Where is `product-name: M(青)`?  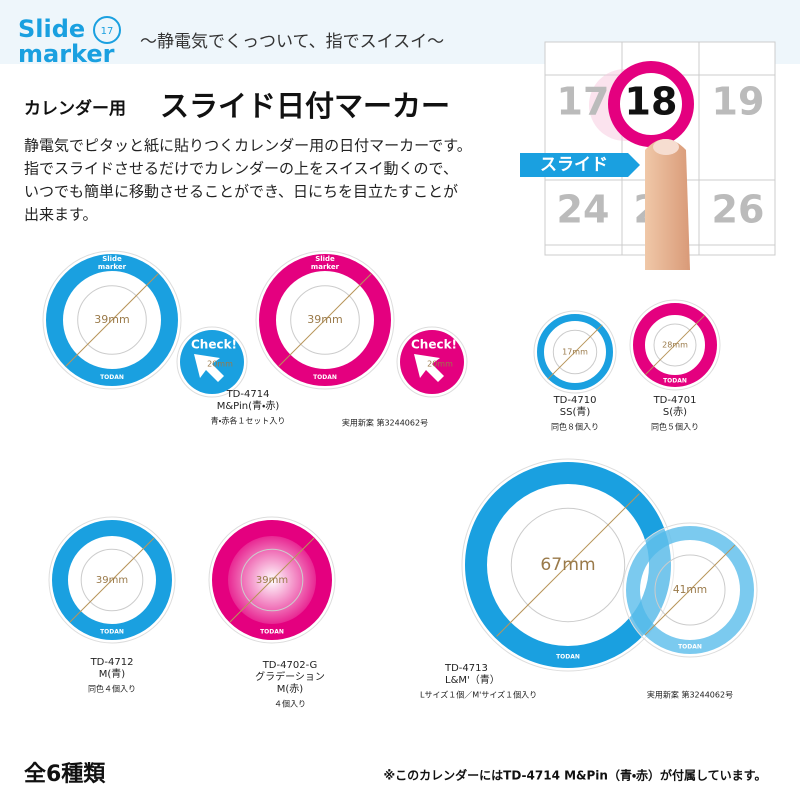 product-name: M(青) is located at coordinates (112, 673).